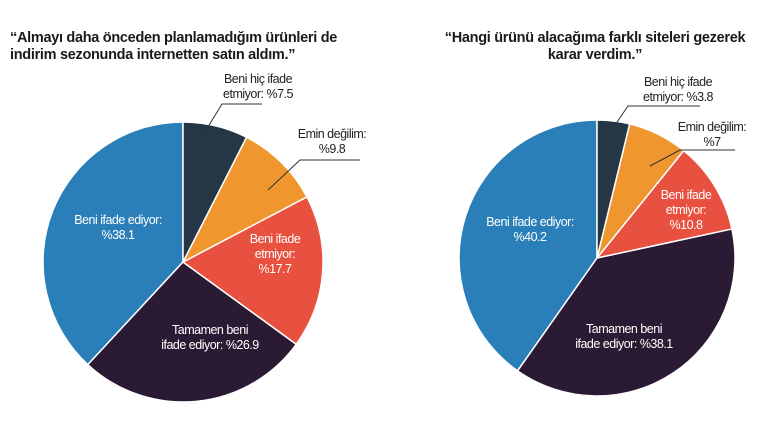 This screenshot has height=433, width=770. I want to click on slice-label: Beni ifade ediyor: %38.1, so click(118, 228).